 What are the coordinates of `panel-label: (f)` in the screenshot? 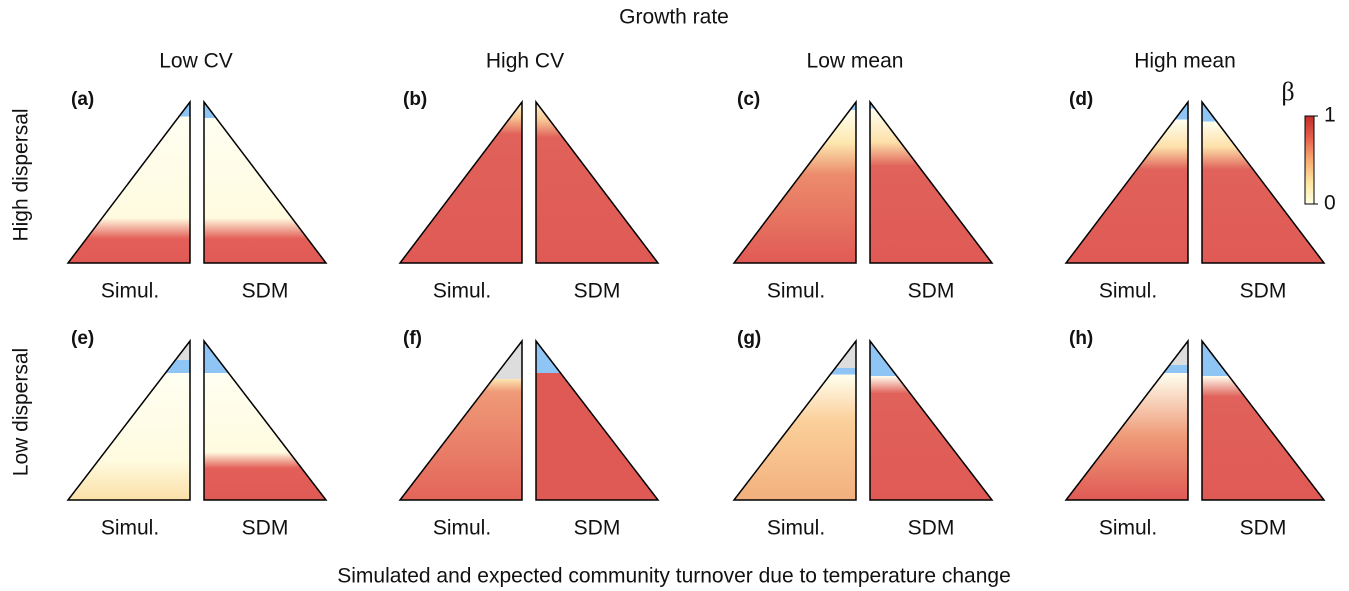 It's located at (412, 338).